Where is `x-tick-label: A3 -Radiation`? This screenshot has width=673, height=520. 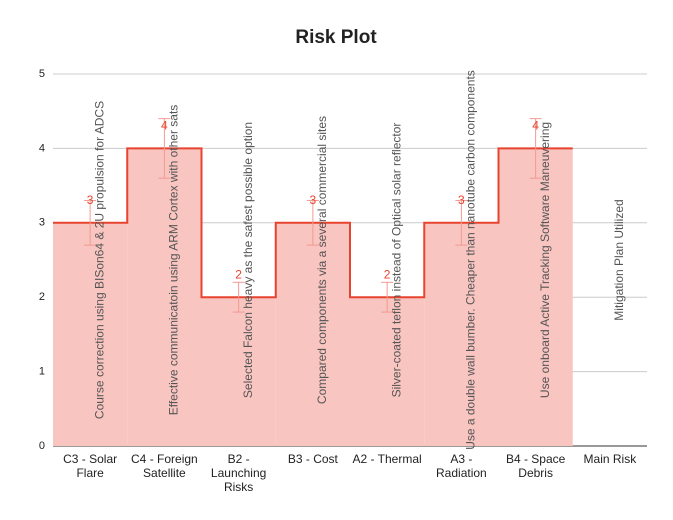
x-tick-label: A3 -Radiation is located at coordinates (461, 466).